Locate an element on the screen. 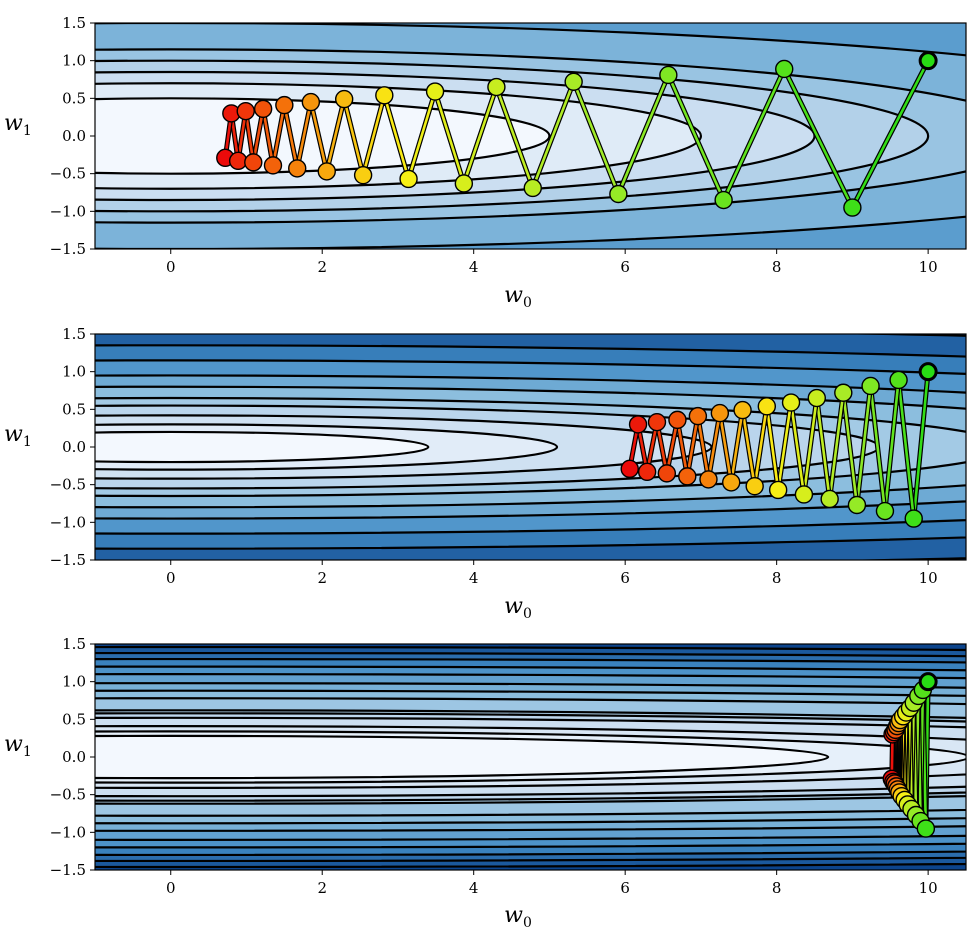 This screenshot has height=929, width=974. x-tick-label: 2 is located at coordinates (322, 267).